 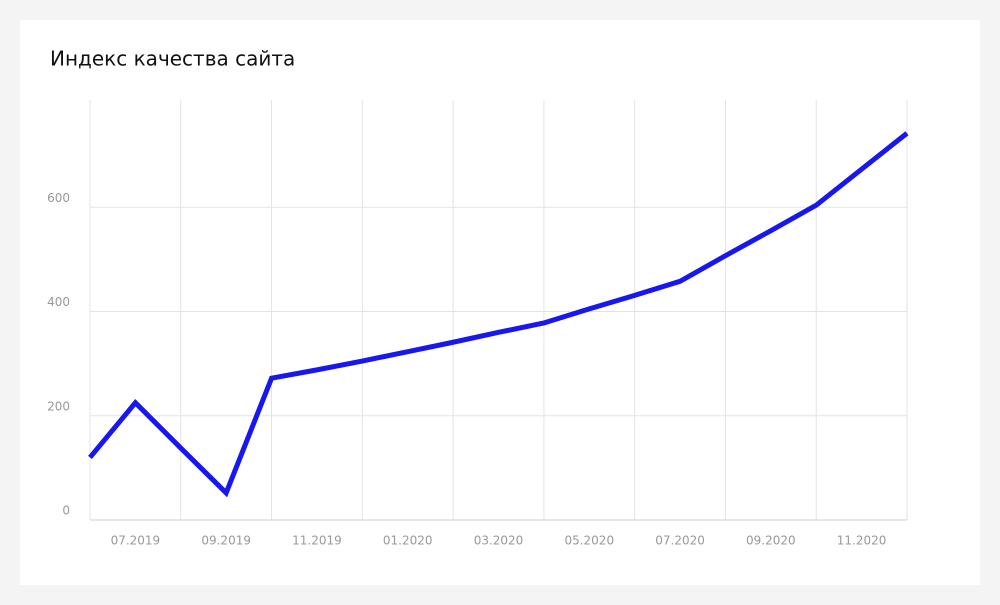 What do you see at coordinates (589, 541) in the screenshot?
I see `x-tick-label: 05.2020` at bounding box center [589, 541].